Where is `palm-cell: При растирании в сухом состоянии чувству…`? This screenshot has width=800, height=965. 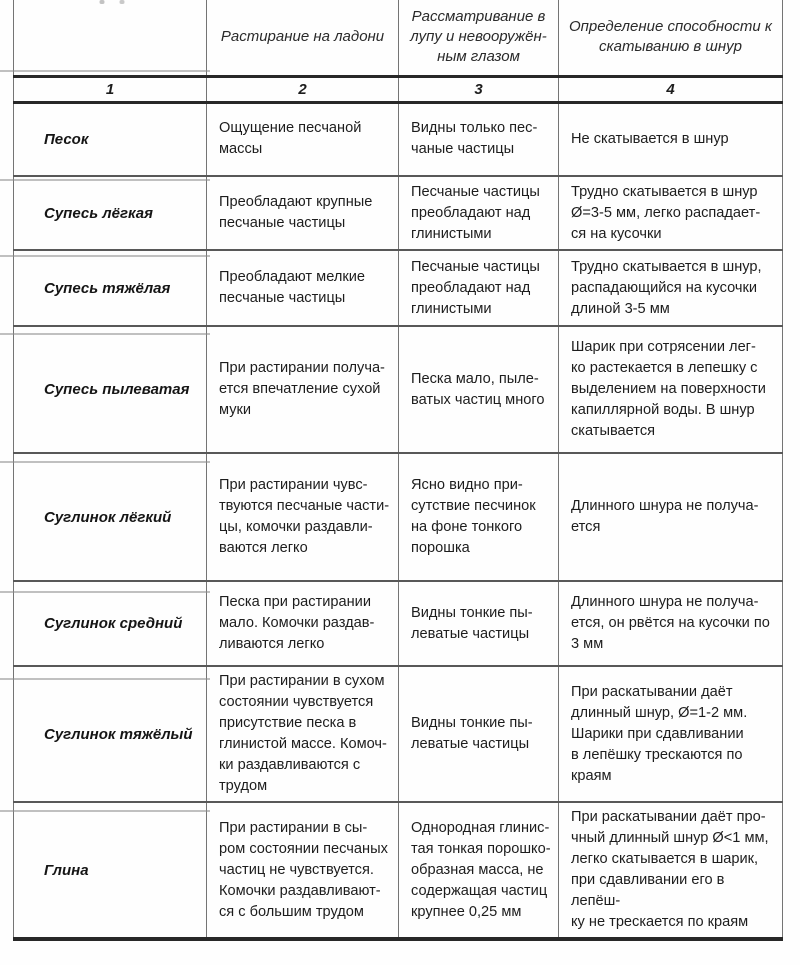
palm-cell: При растирании в сухом состоянии чувству… is located at coordinates (302, 734).